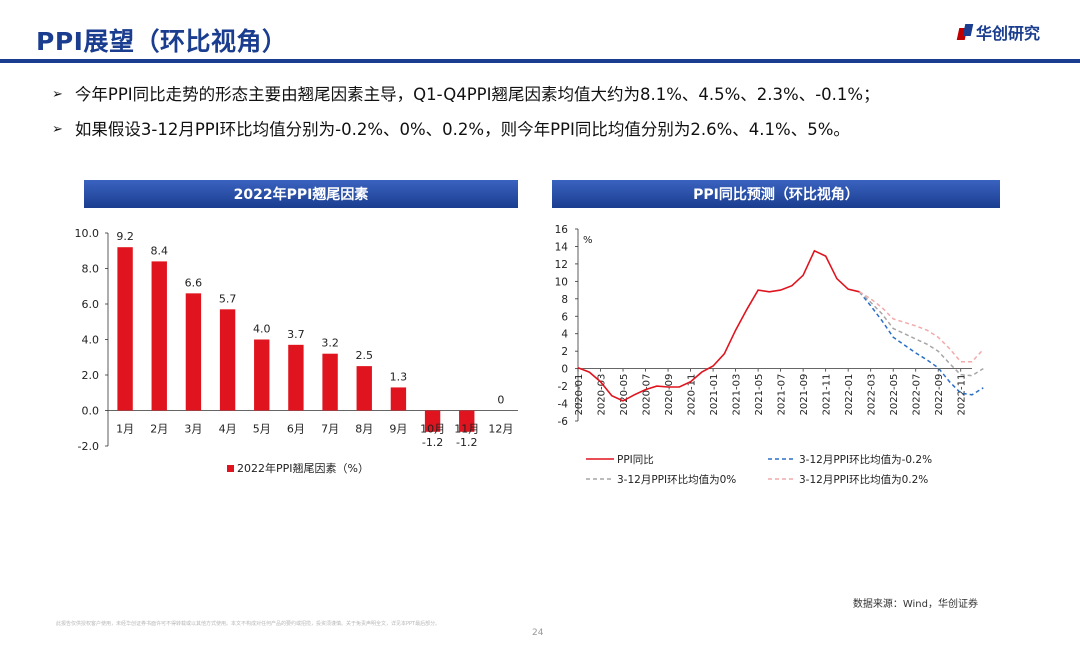 This screenshot has width=1080, height=648. I want to click on x-tick-label: 2022-07, so click(917, 395).